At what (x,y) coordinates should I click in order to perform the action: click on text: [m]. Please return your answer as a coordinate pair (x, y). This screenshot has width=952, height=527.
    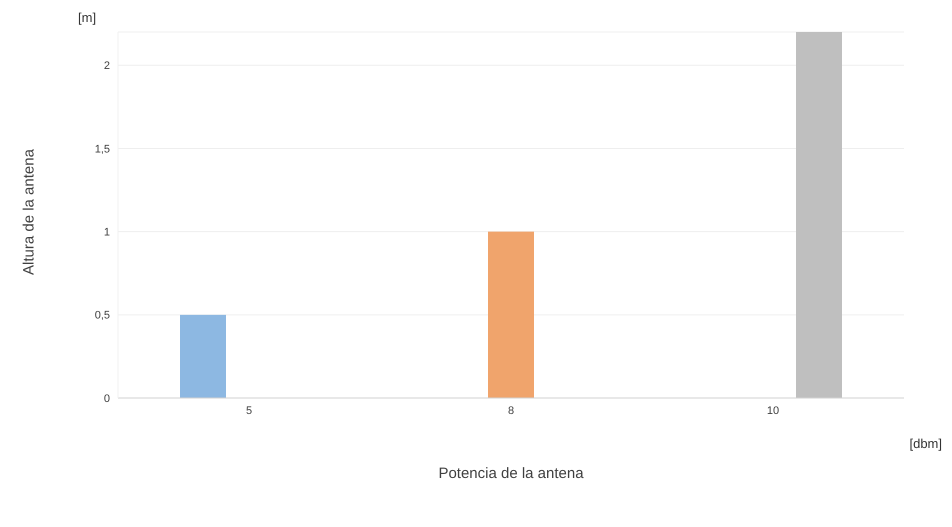
    Looking at the image, I should click on (87, 17).